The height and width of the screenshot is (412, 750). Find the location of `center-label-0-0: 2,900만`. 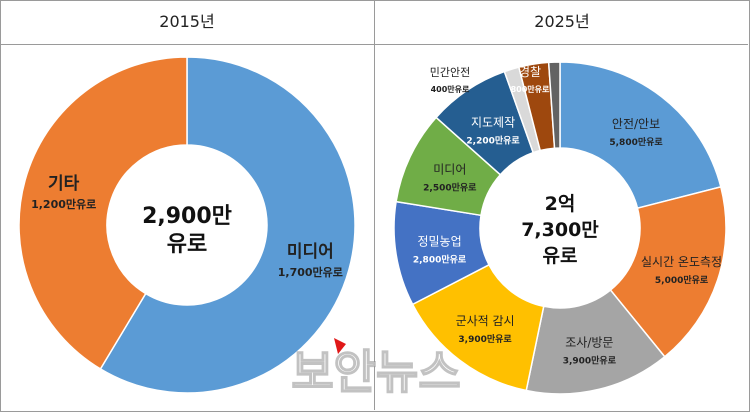

center-label-0-0: 2,900만 is located at coordinates (187, 216).